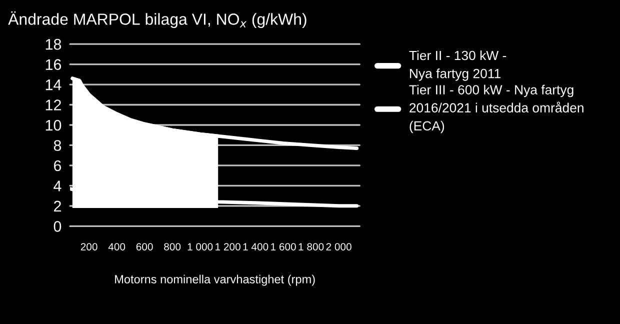 The width and height of the screenshot is (620, 324). I want to click on y-tick-label: 14, so click(54, 85).